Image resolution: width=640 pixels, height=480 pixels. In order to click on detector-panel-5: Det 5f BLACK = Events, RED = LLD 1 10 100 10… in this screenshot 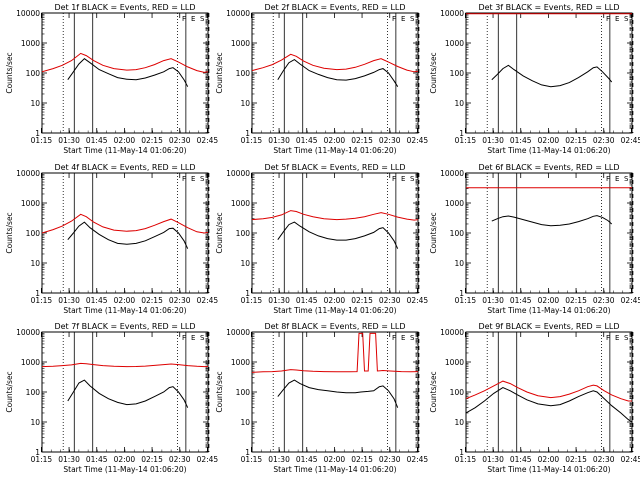, I will do `click(321, 239)`.